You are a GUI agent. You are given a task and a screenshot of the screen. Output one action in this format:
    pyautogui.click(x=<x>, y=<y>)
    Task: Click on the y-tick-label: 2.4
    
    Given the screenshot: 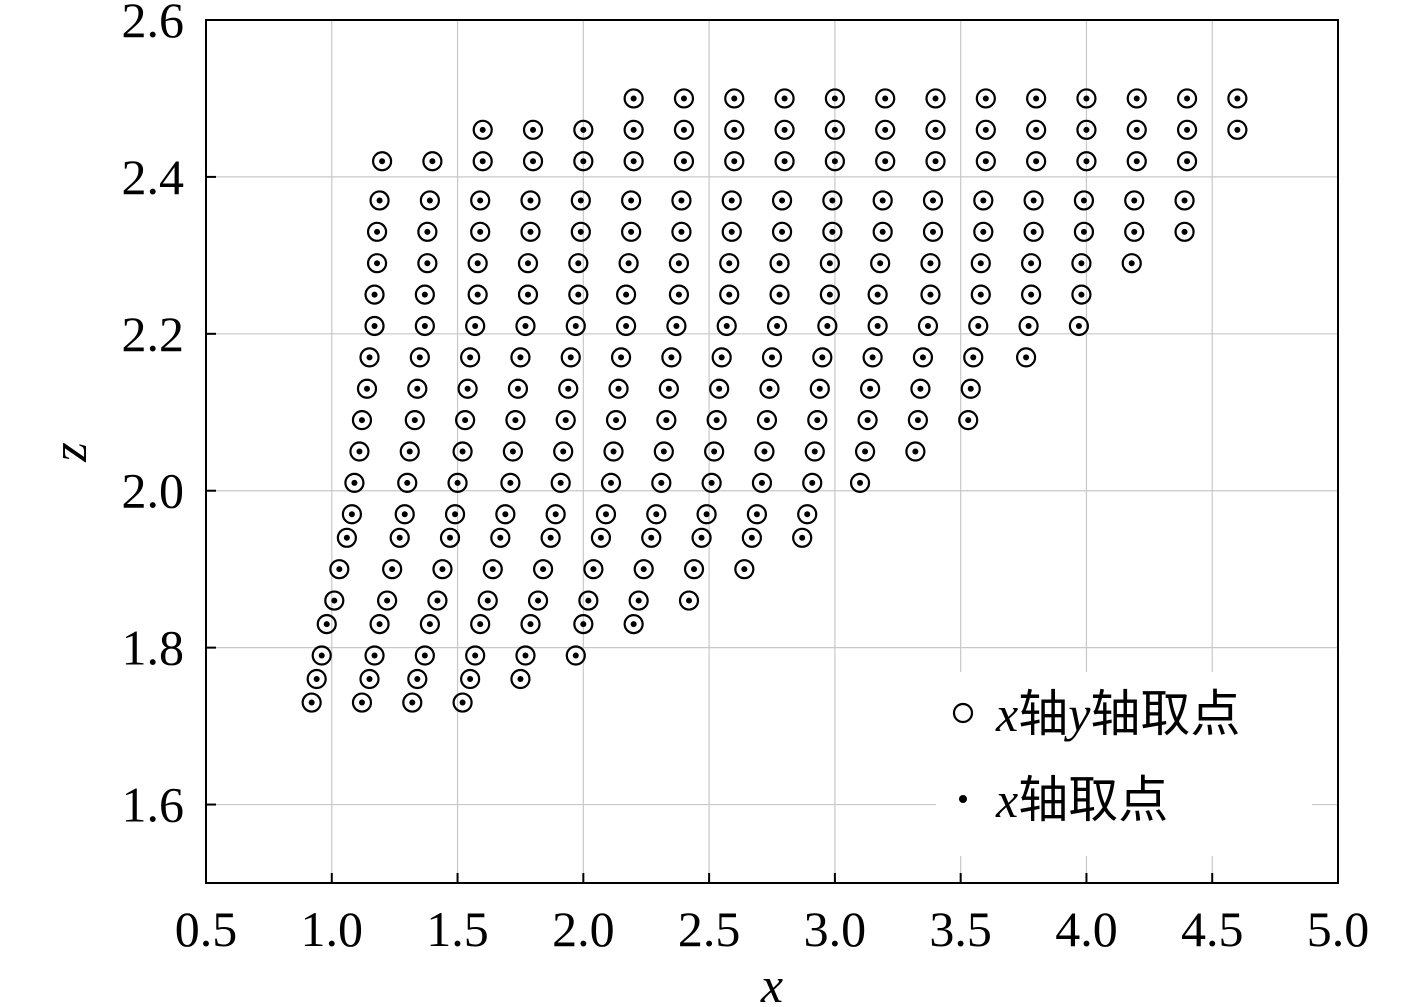 What is the action you would take?
    pyautogui.click(x=153, y=177)
    